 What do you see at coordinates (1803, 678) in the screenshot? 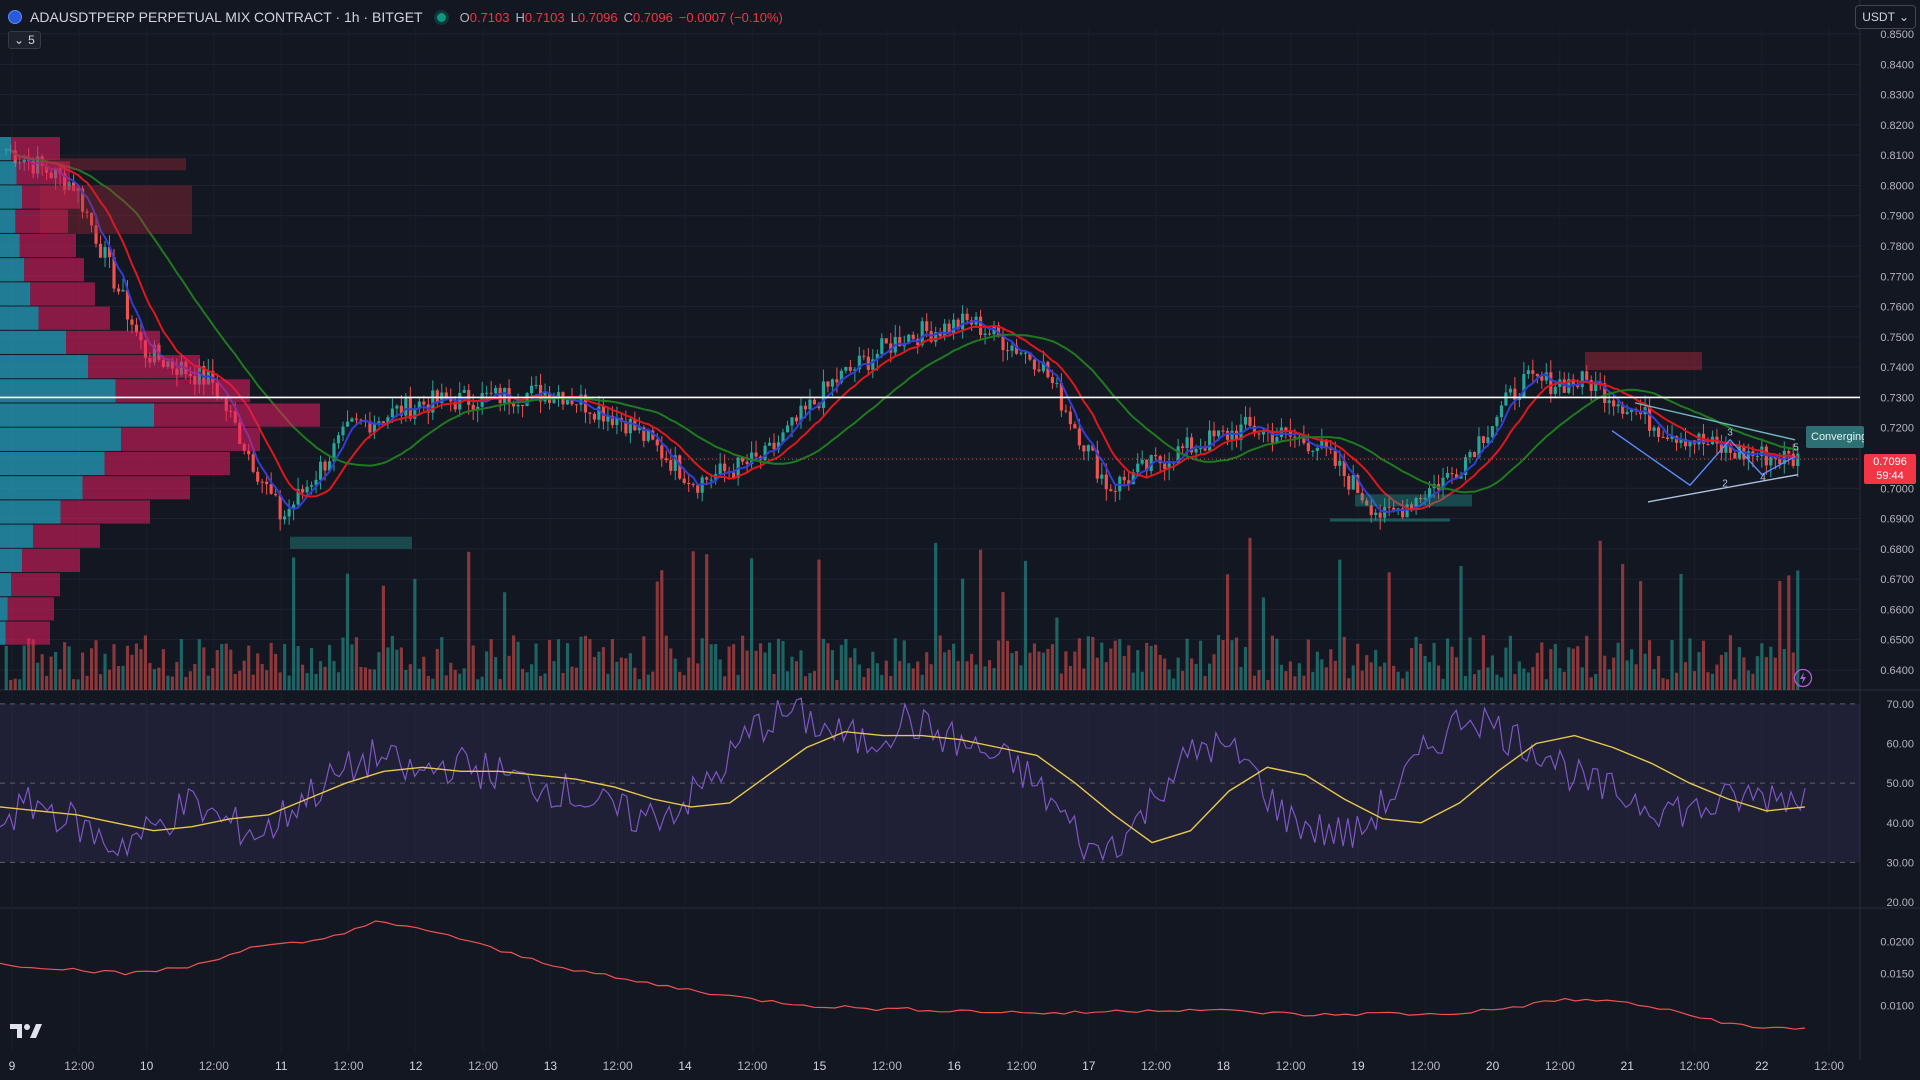
I see `lightning-icon` at bounding box center [1803, 678].